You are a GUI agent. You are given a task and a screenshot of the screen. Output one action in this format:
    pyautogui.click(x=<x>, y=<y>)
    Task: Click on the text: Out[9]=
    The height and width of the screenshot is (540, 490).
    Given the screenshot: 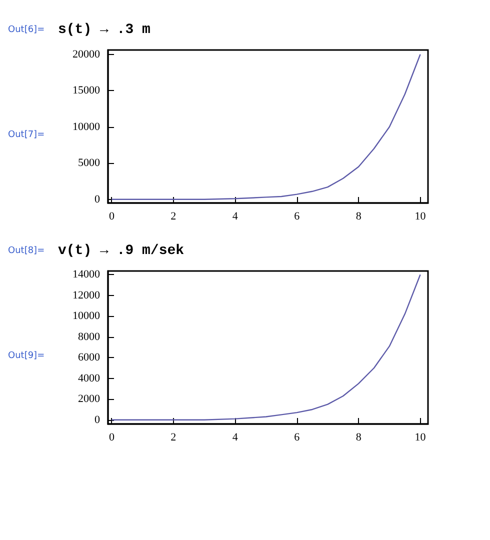 What is the action you would take?
    pyautogui.click(x=27, y=355)
    